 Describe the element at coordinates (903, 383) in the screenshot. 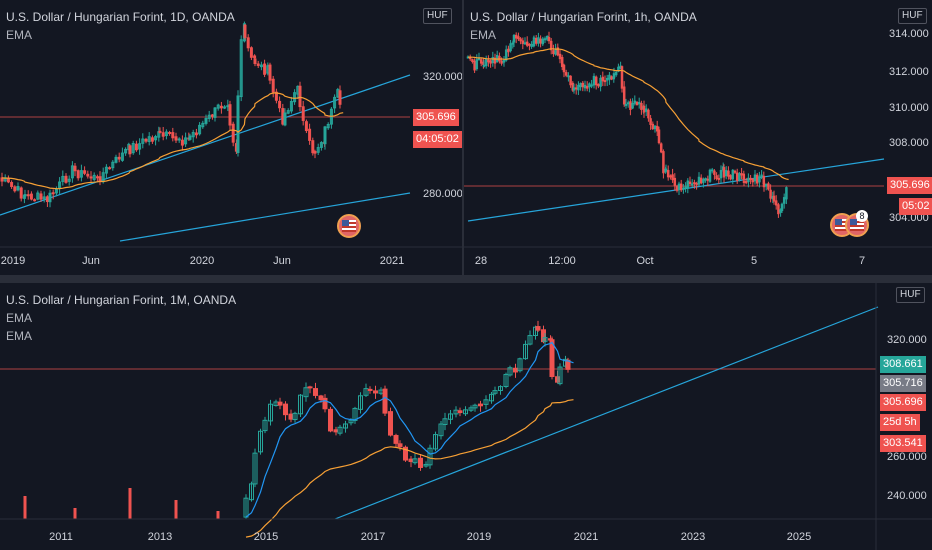

I see `close-price-tag: 305.716` at that location.